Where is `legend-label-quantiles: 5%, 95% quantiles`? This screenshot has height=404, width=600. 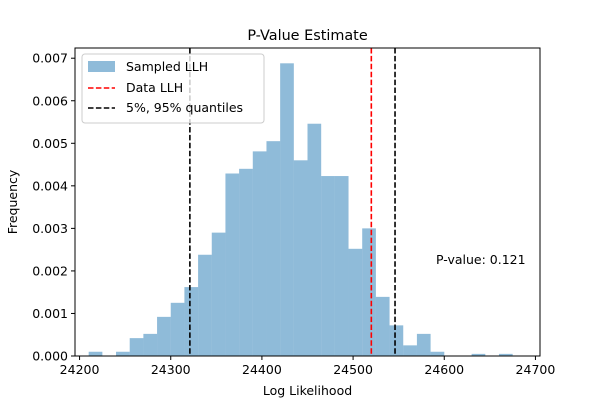 legend-label-quantiles: 5%, 95% quantiles is located at coordinates (184, 107).